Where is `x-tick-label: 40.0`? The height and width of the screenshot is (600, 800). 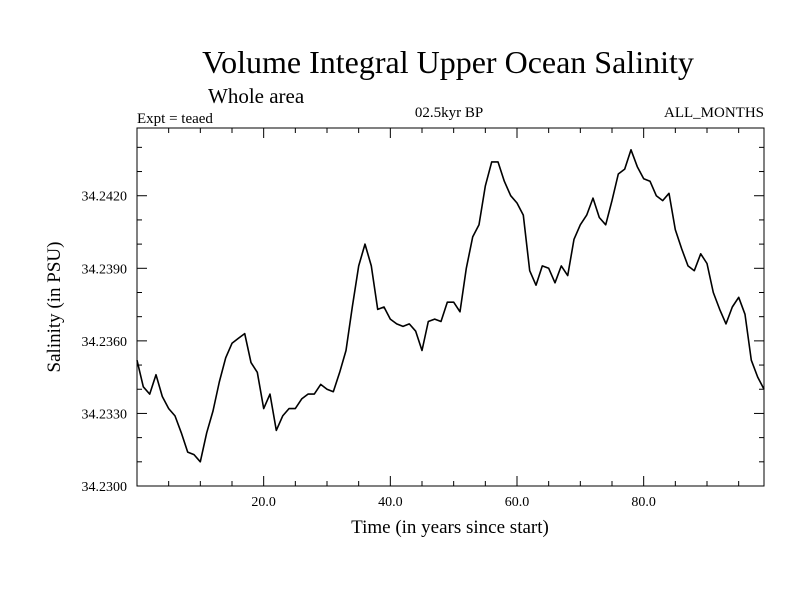 x-tick-label: 40.0 is located at coordinates (390, 502).